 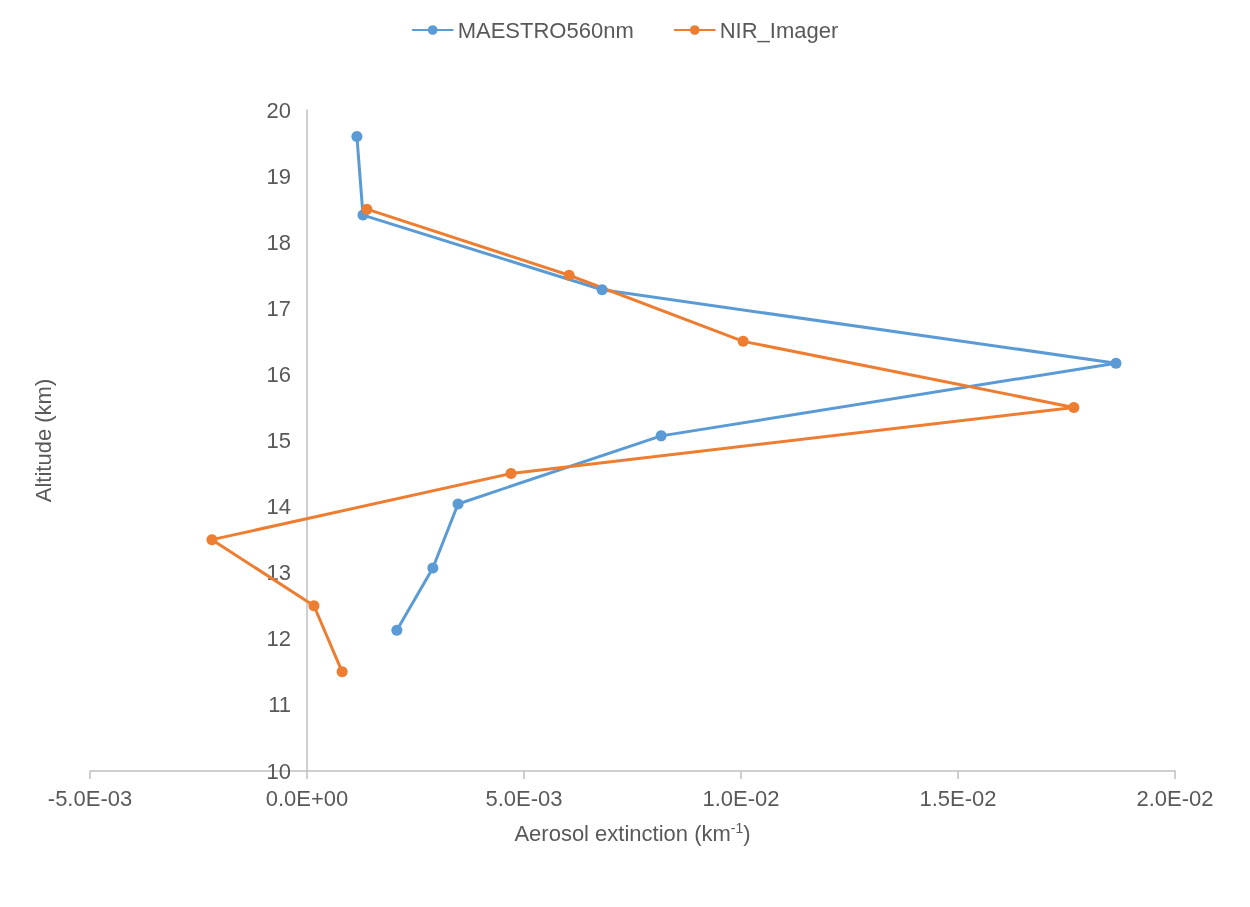 I want to click on x-tick-label: 0.0E+00, so click(x=307, y=798).